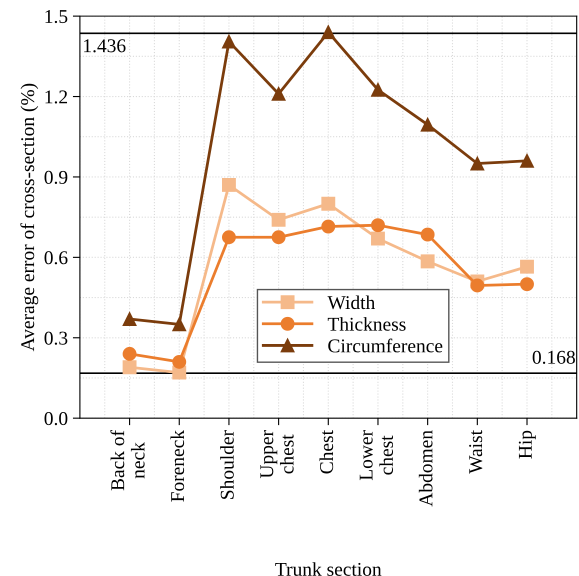  What do you see at coordinates (227, 464) in the screenshot?
I see `x-tick-label: Shoulder` at bounding box center [227, 464].